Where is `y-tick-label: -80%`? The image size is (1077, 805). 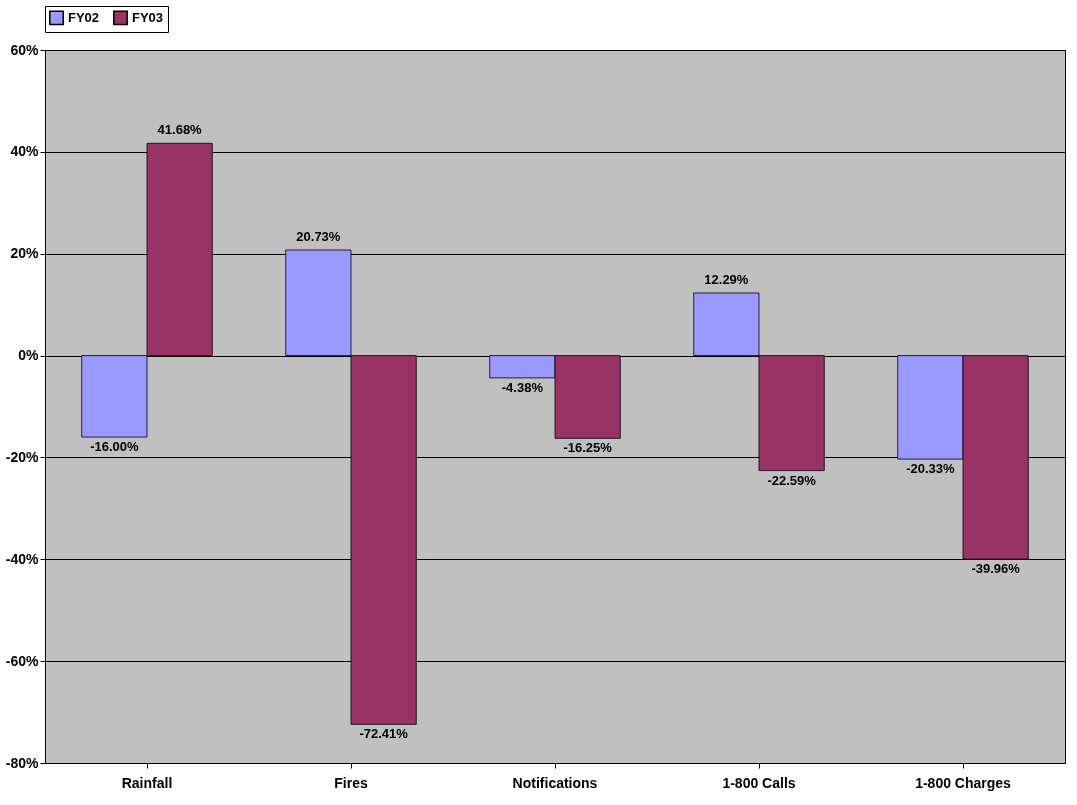 y-tick-label: -80% is located at coordinates (22, 762).